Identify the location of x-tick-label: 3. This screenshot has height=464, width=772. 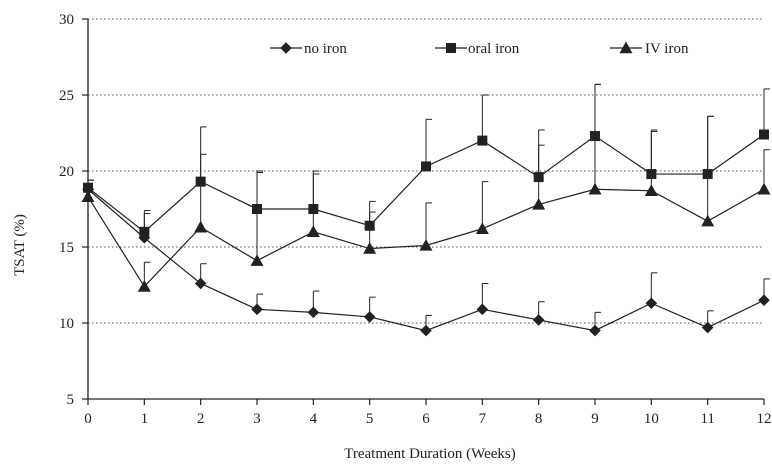
(257, 419).